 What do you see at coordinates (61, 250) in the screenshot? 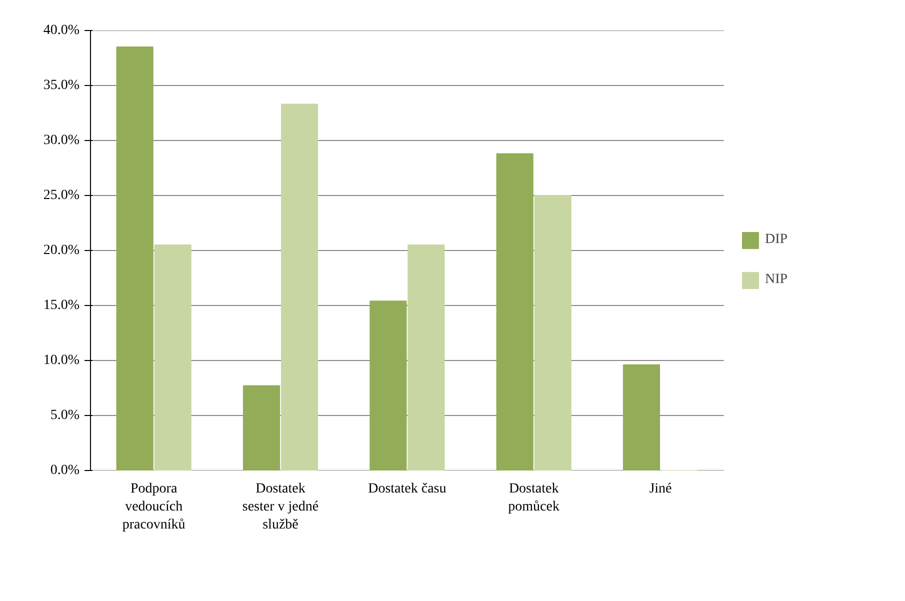
I see `y-tick-label: 20.0%` at bounding box center [61, 250].